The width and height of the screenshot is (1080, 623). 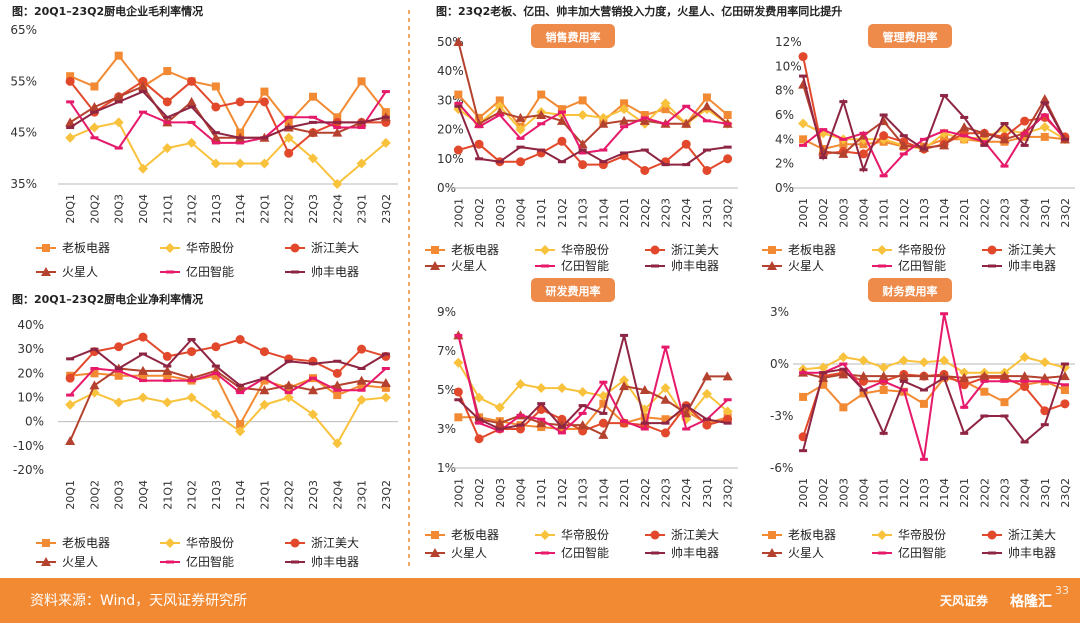 What do you see at coordinates (784, 115) in the screenshot?
I see `y-tick-label: 6%` at bounding box center [784, 115].